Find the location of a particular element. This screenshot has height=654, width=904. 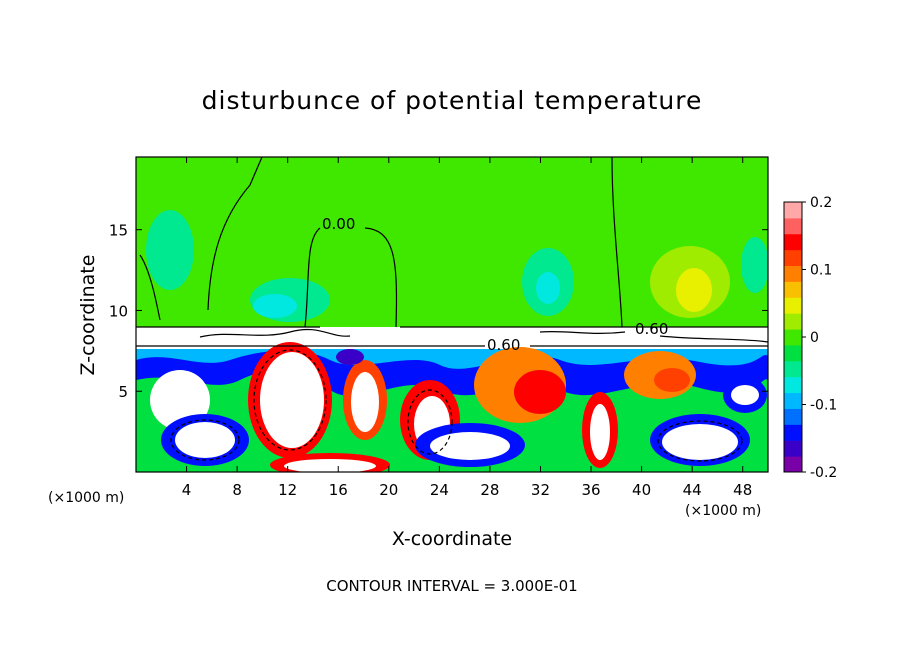

x-tick-label: 40 is located at coordinates (641, 490).